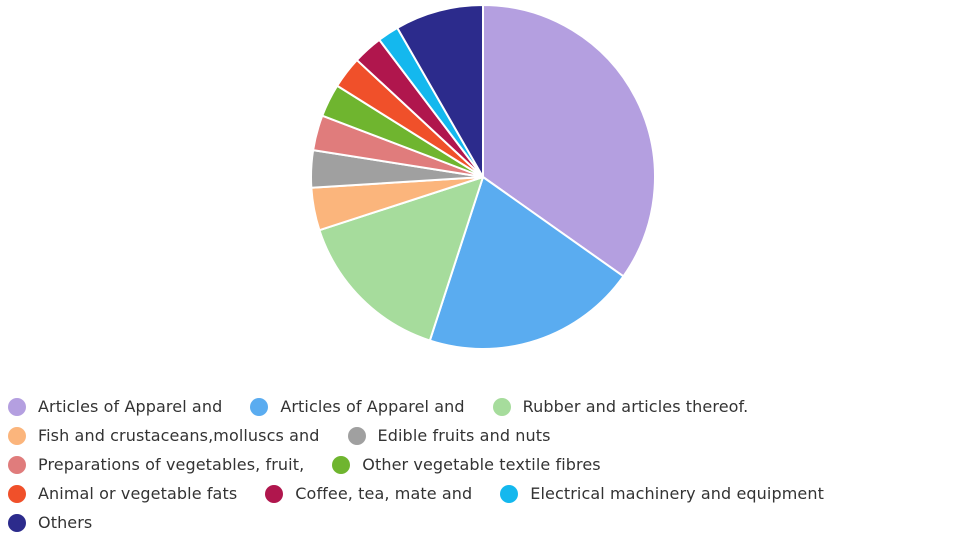 The width and height of the screenshot is (962, 537). I want to click on legend-item-1: Articles of Apparel and, so click(357, 406).